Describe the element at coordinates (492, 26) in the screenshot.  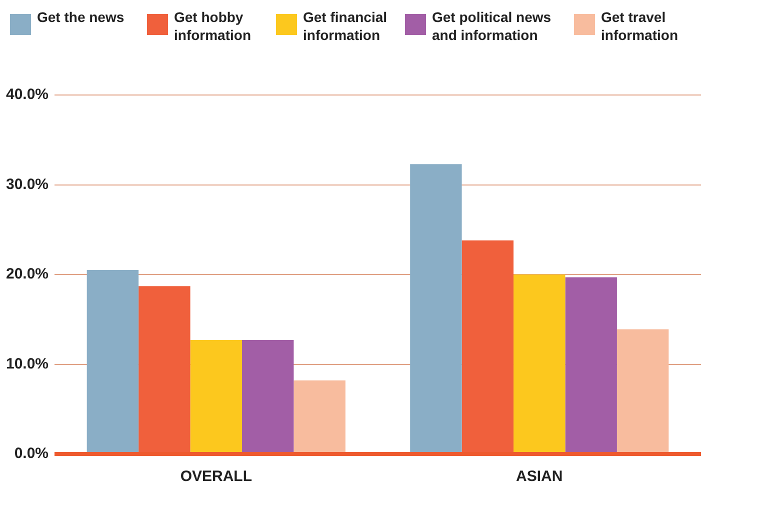
I see `legend-label: Get political news and information` at that location.